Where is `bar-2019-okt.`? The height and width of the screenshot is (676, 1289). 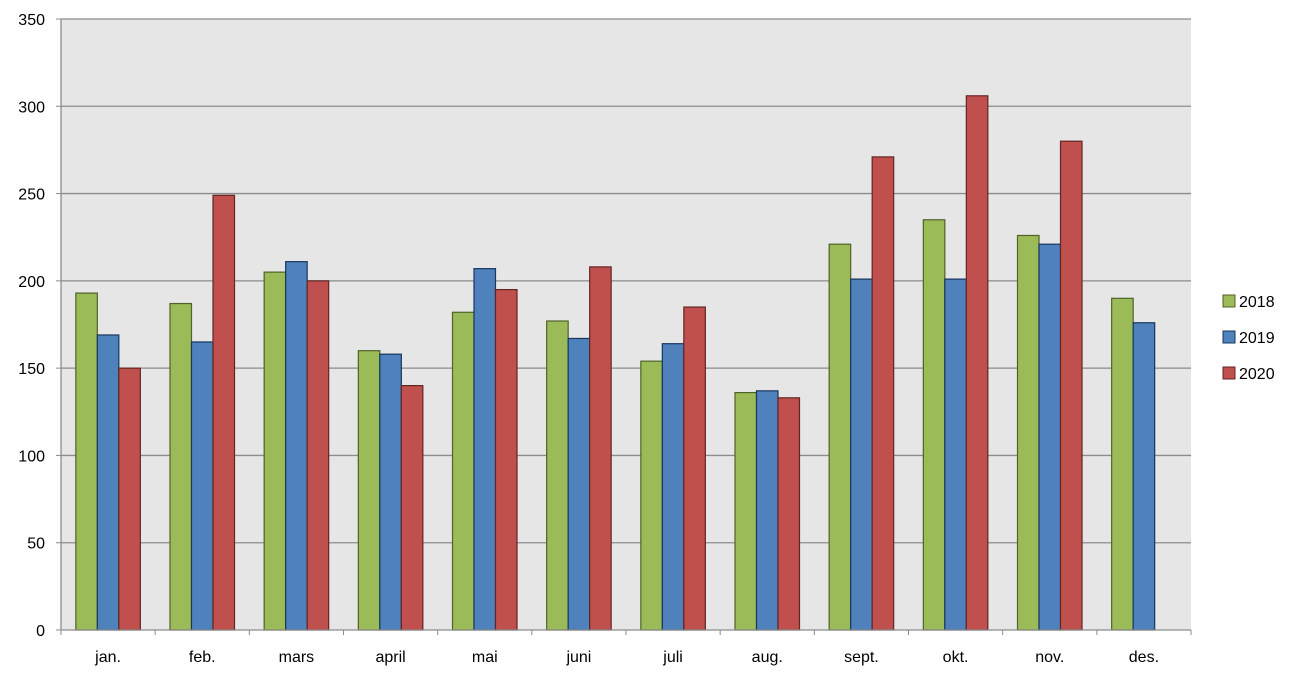
bar-2019-okt. is located at coordinates (955, 454).